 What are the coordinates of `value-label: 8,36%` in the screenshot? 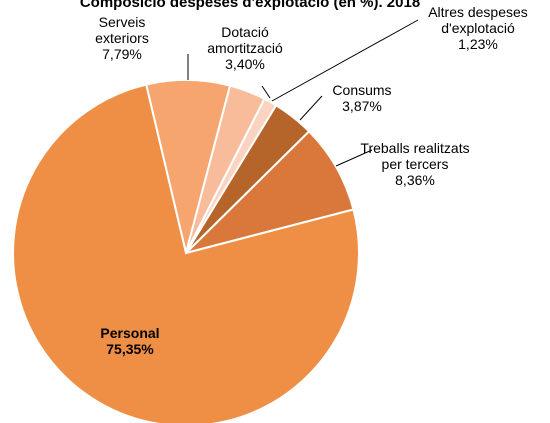 It's located at (415, 180).